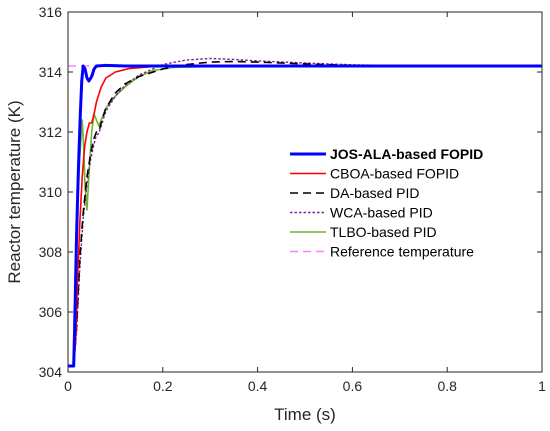 This screenshot has width=550, height=431. What do you see at coordinates (394, 174) in the screenshot?
I see `legend-label-1: CBOA-based FOPID` at bounding box center [394, 174].